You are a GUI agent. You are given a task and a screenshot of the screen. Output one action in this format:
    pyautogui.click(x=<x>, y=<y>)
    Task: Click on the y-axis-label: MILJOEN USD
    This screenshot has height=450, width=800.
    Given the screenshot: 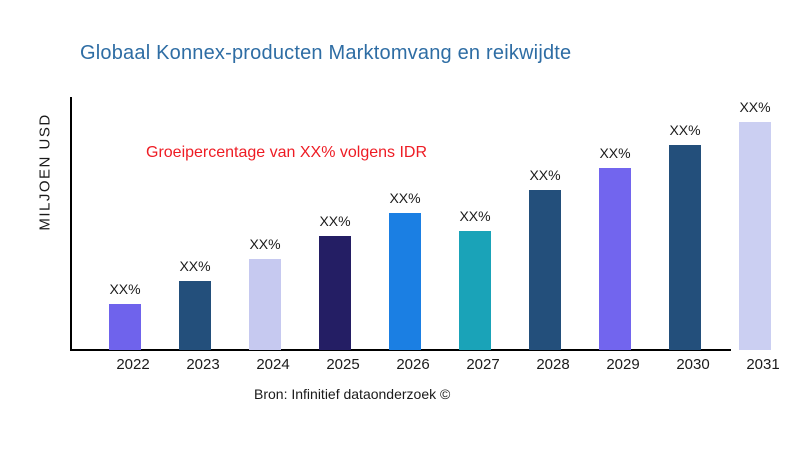 What is the action you would take?
    pyautogui.click(x=45, y=172)
    